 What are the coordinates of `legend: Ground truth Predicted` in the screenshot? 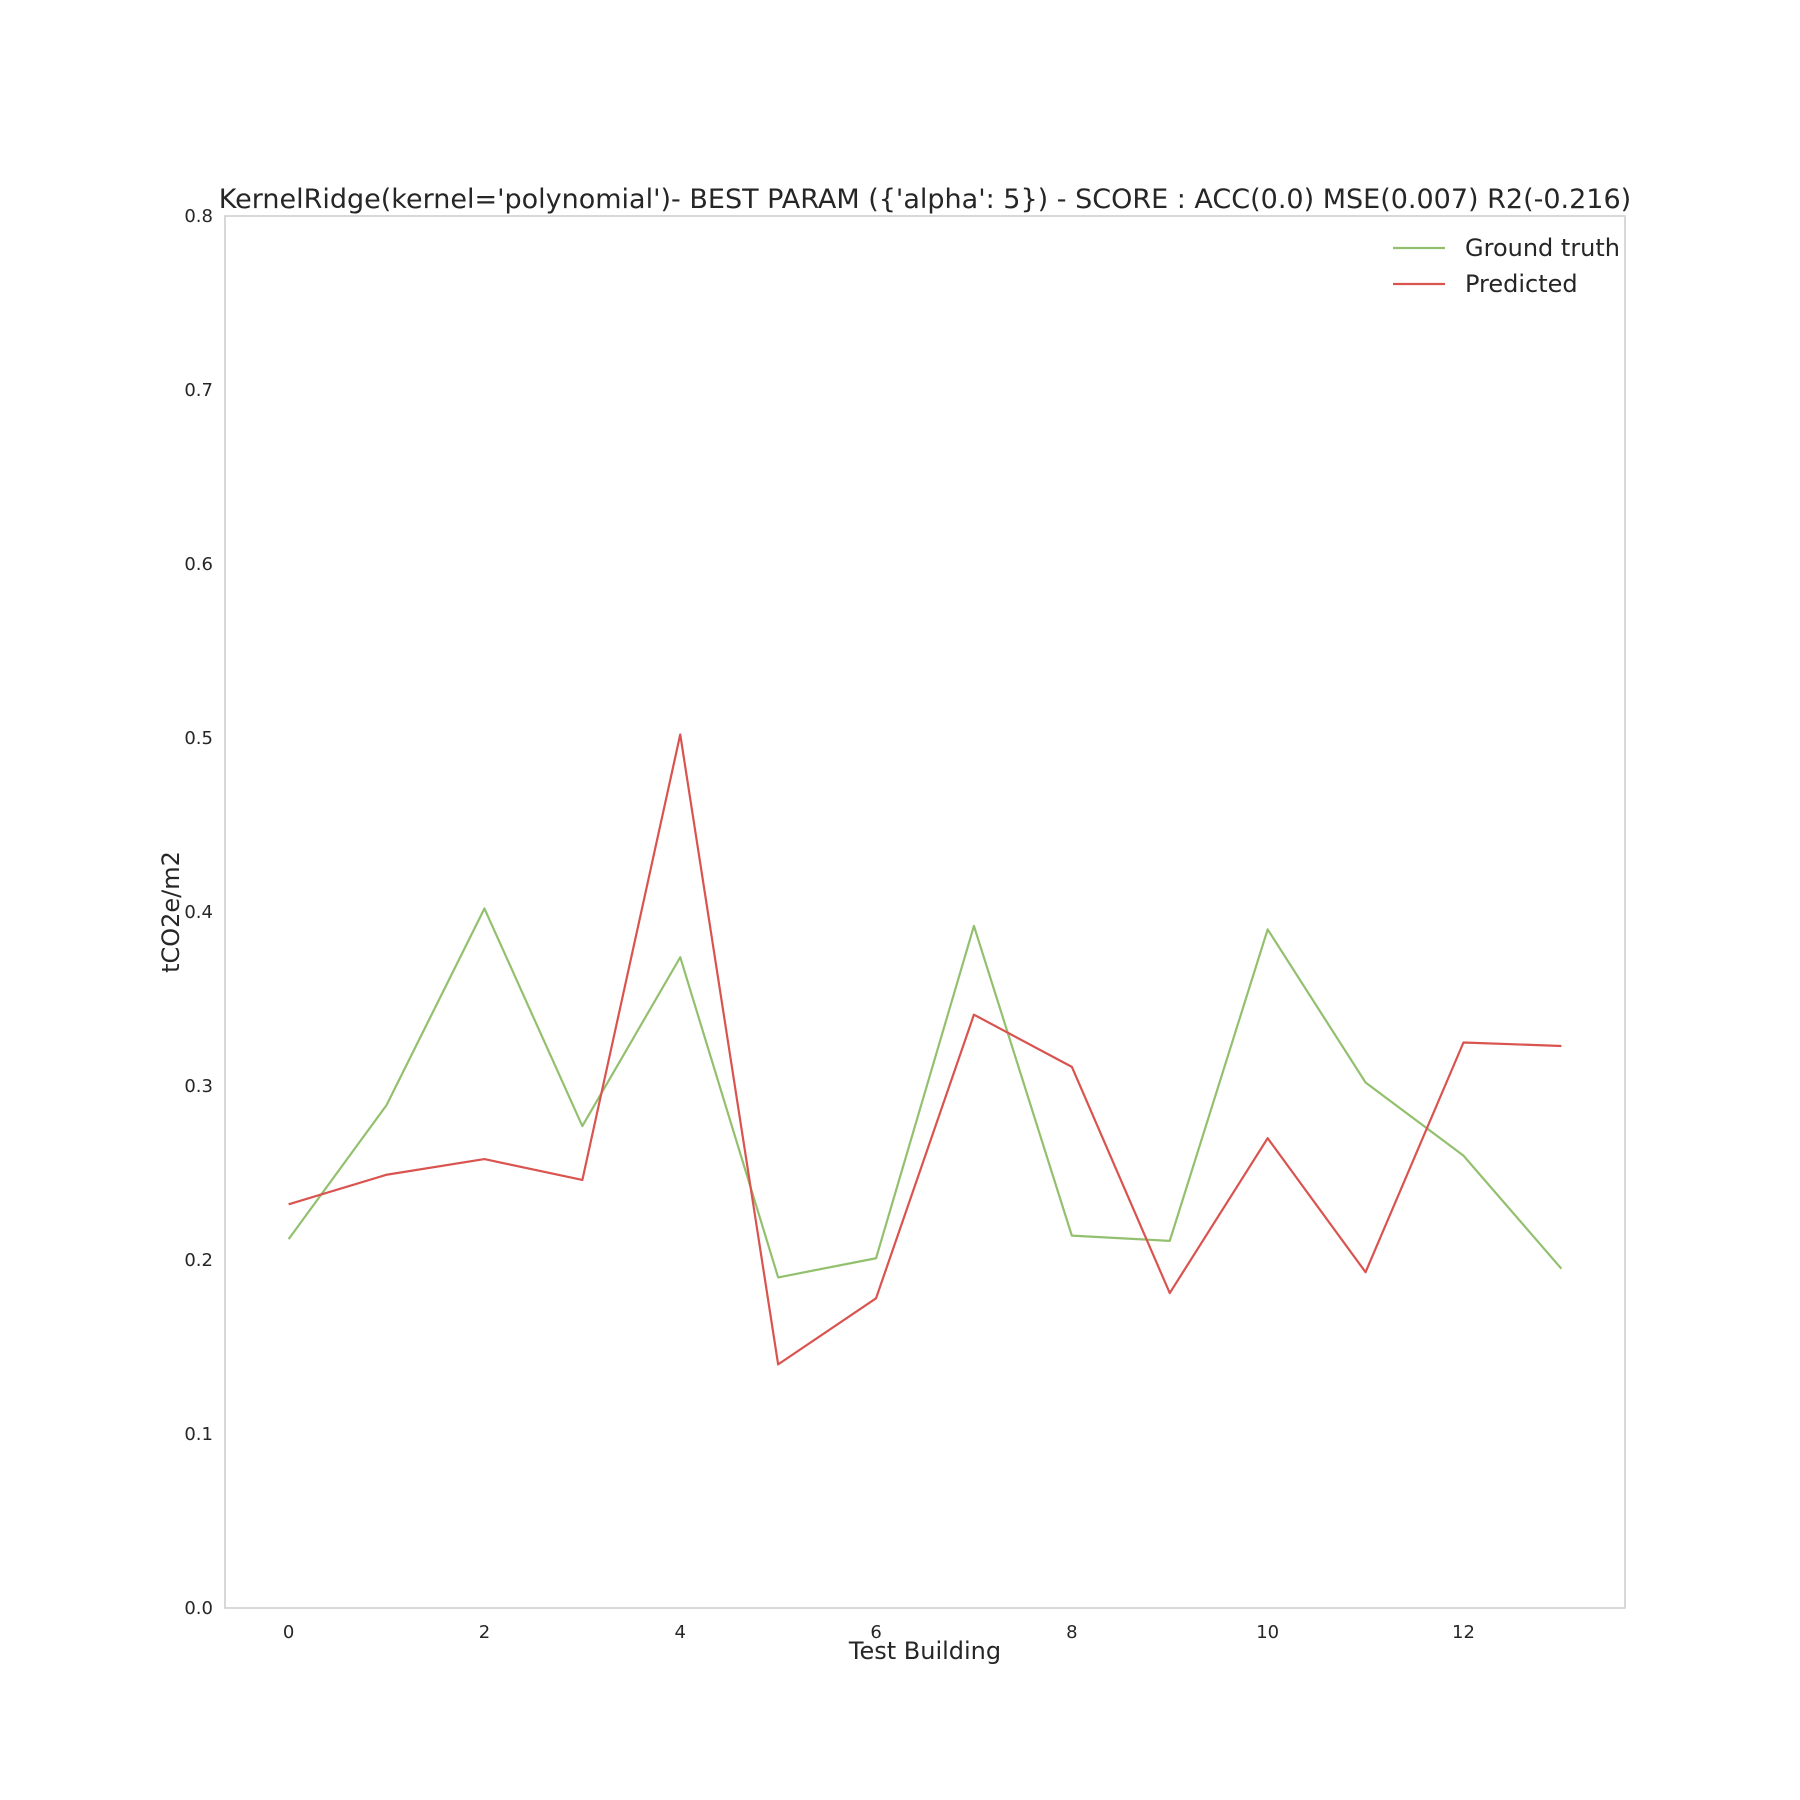 It's located at (1506, 266).